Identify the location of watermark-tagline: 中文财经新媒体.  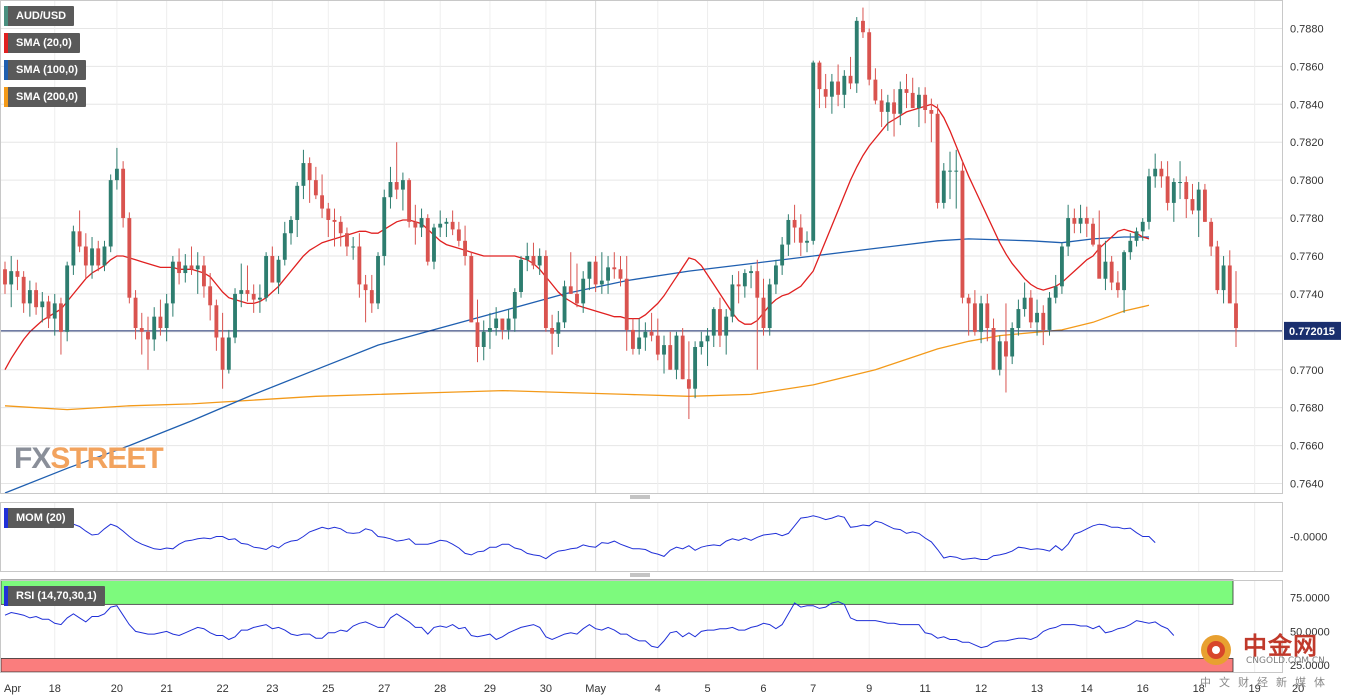
(1266, 682).